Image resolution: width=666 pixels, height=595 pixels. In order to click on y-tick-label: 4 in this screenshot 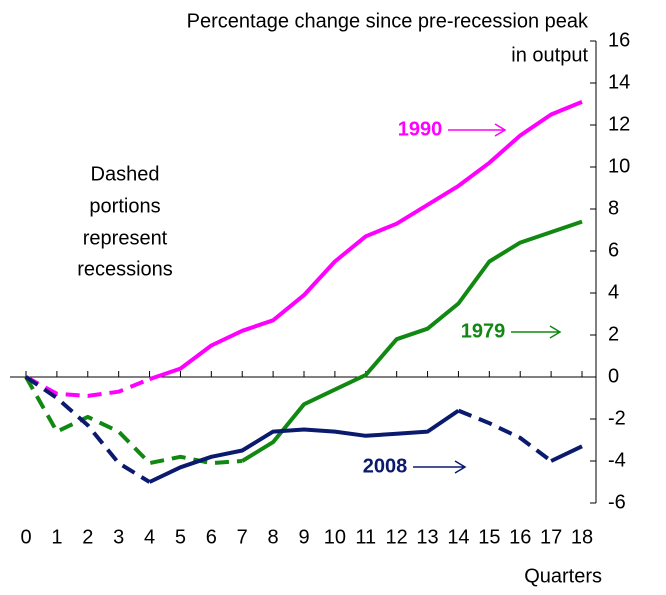, I will do `click(613, 292)`.